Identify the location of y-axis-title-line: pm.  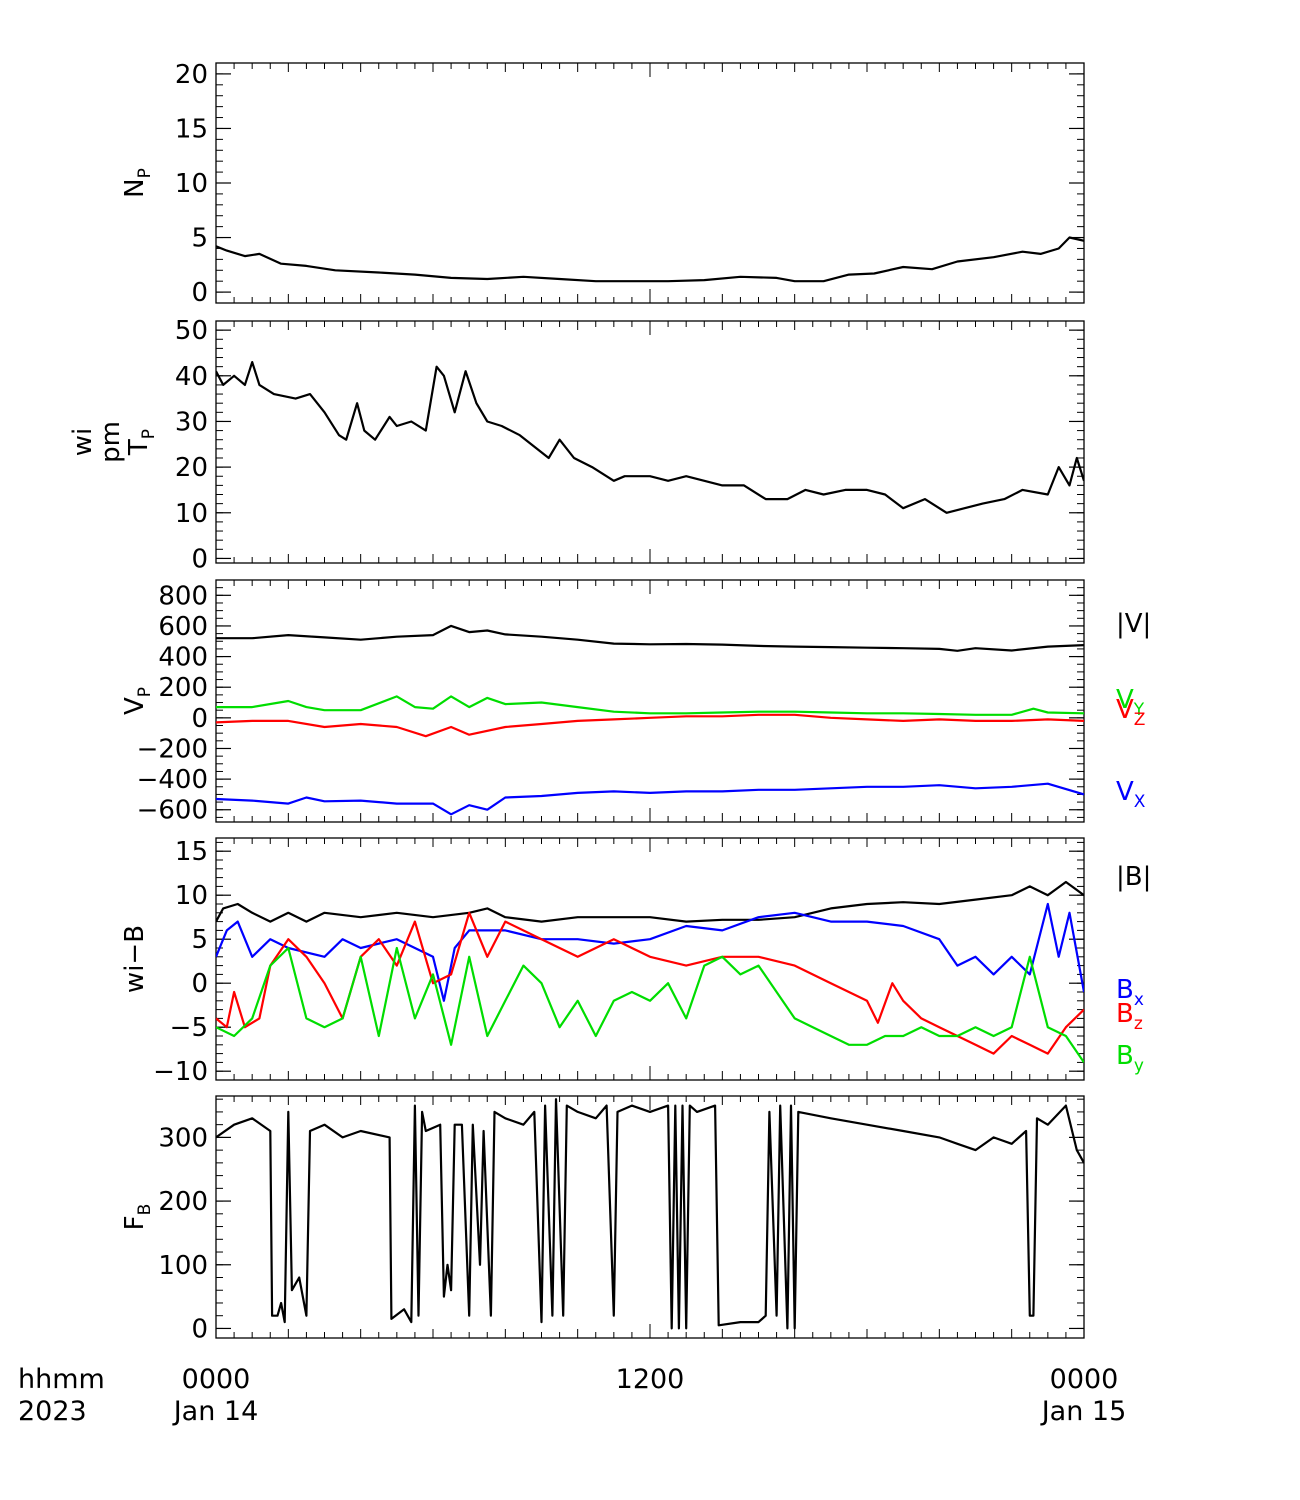
(111, 442).